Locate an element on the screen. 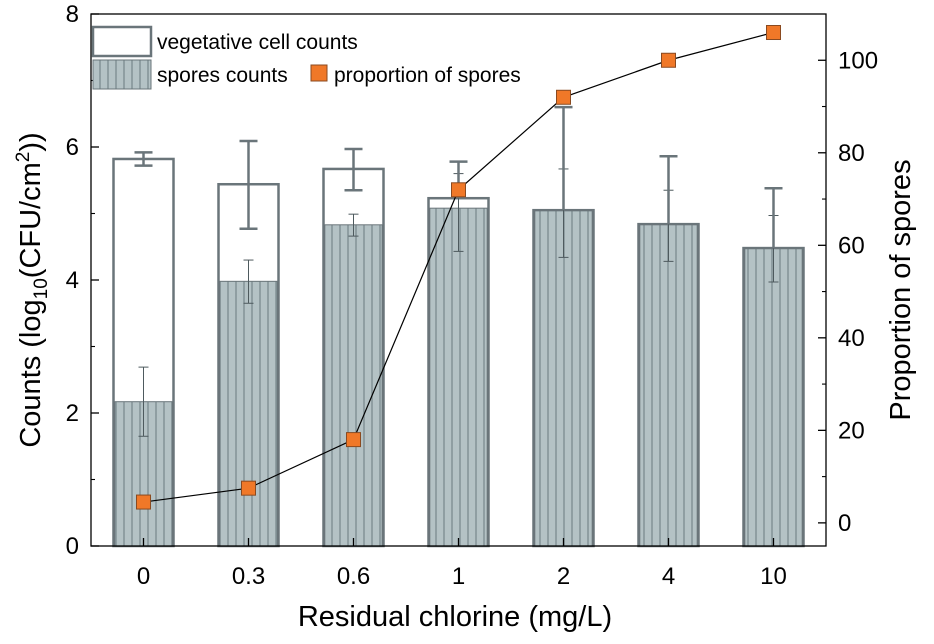  y-axis-title-superscript: 2 is located at coordinates (23, 157).